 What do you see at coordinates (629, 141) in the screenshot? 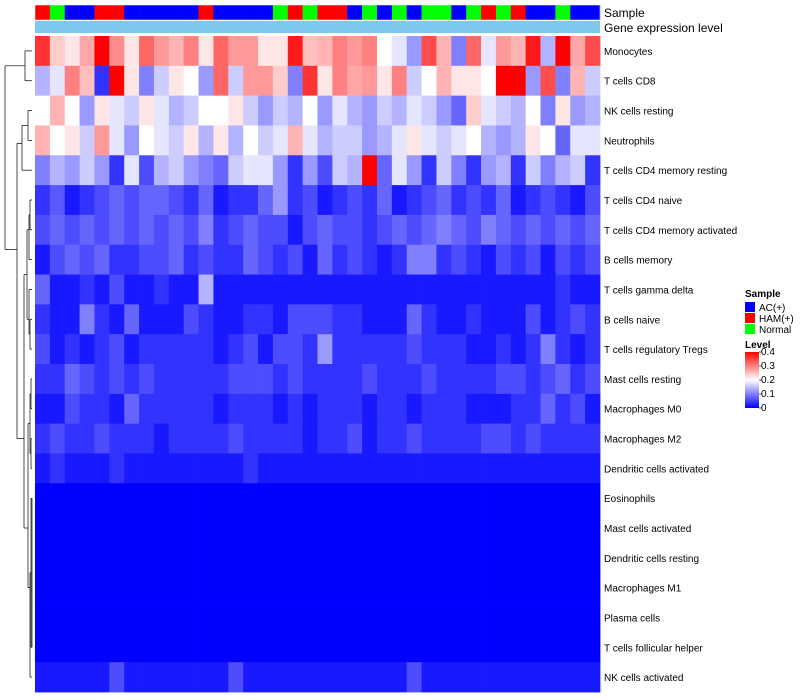
I see `row-label: Neutrophils` at bounding box center [629, 141].